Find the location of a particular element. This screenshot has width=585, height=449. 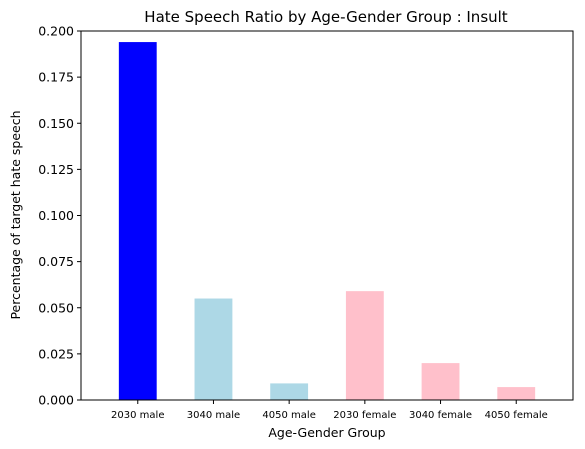

y-tick-label: 0.000 is located at coordinates (56, 400).